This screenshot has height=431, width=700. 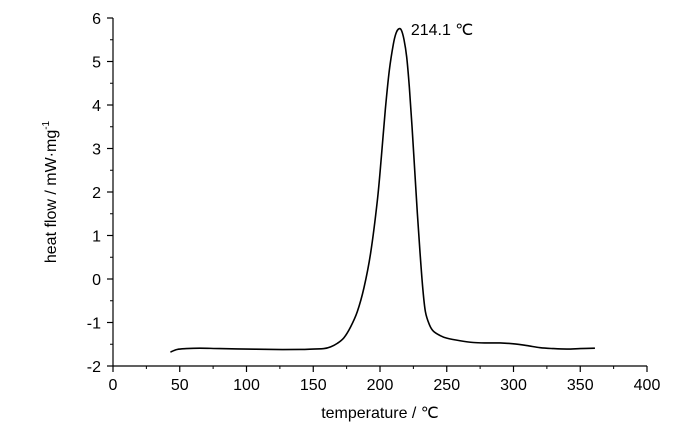 I want to click on y-tick-label: -2, so click(x=94, y=367).